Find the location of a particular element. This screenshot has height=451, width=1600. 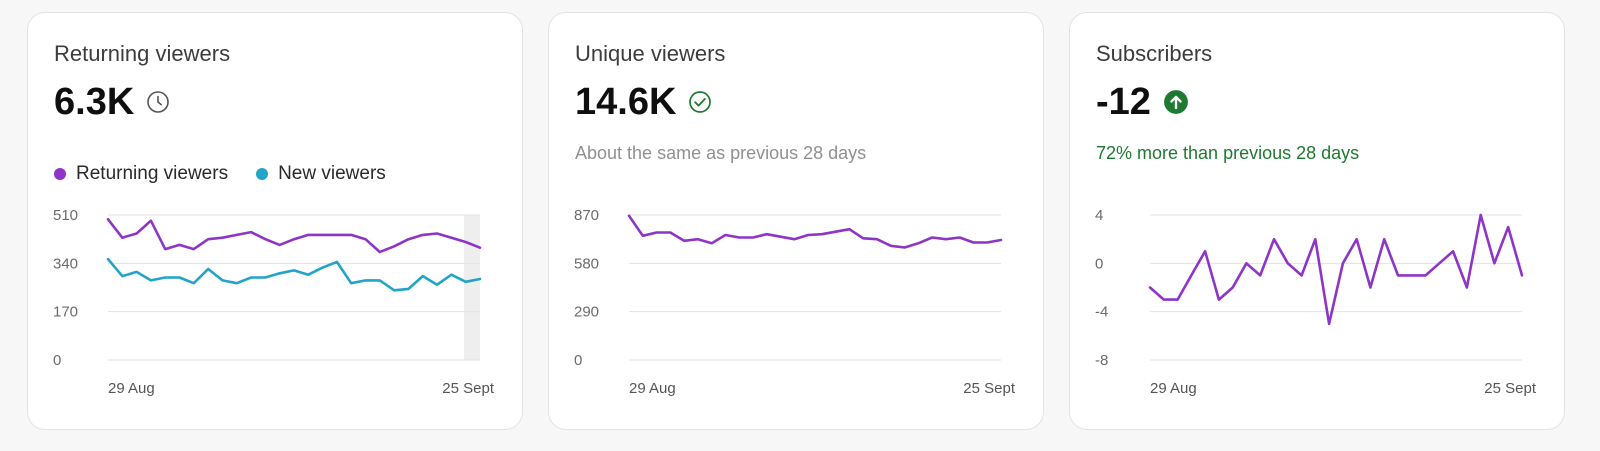

legend-item-new: New viewers is located at coordinates (321, 174).